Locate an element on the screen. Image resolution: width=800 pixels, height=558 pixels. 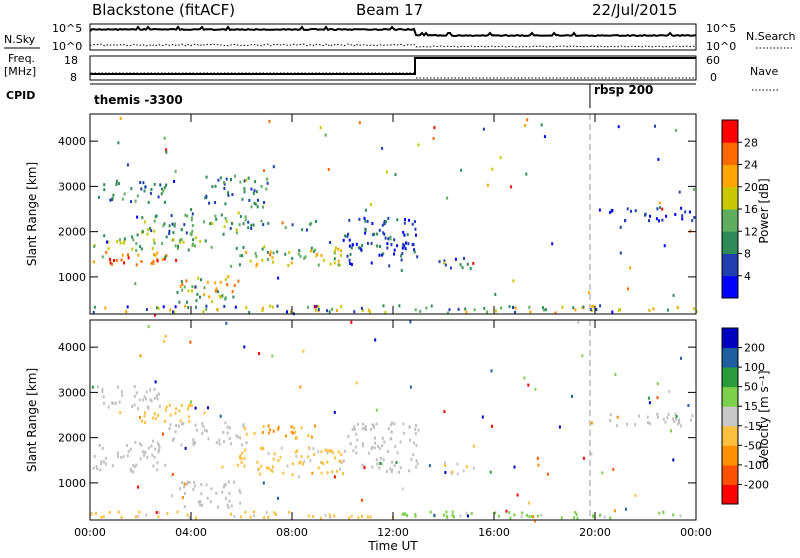
colorbar-tick-label: 100 is located at coordinates (754, 367).